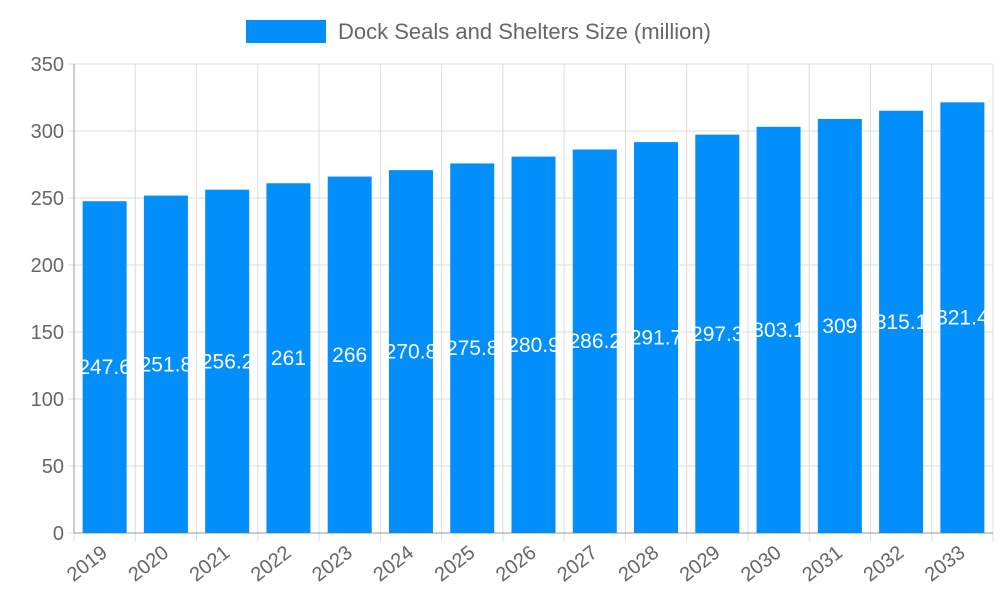 The height and width of the screenshot is (605, 1000). What do you see at coordinates (47, 400) in the screenshot?
I see `y-tick-label: 100` at bounding box center [47, 400].